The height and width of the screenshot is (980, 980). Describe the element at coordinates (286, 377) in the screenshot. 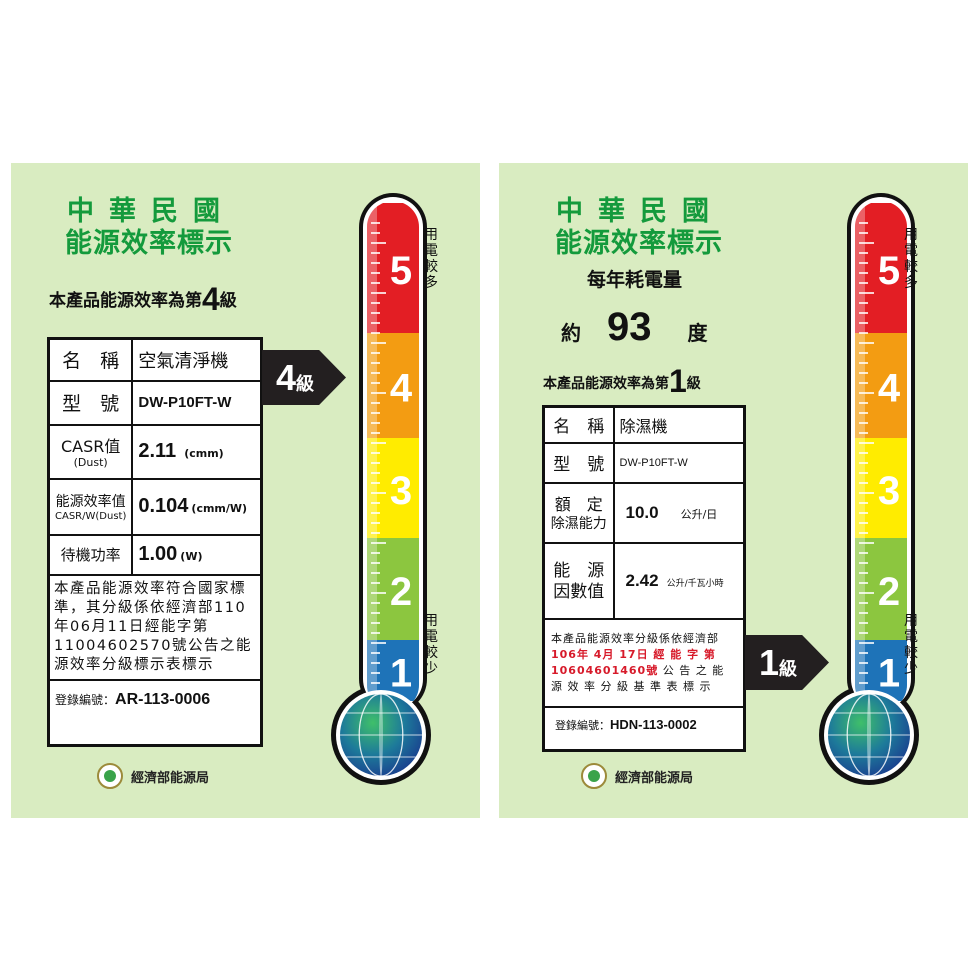

I see `arrow-grade: 4` at that location.